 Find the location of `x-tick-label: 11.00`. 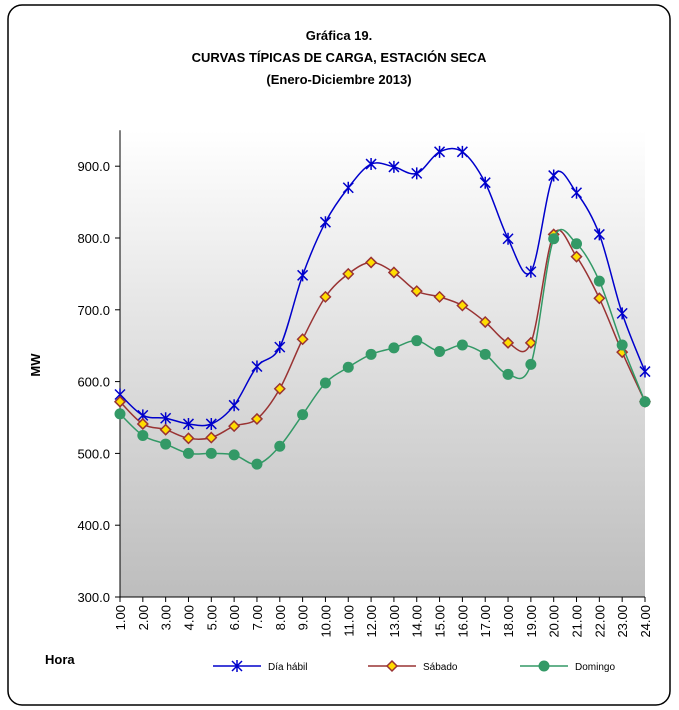

x-tick-label: 11.00 is located at coordinates (348, 621).